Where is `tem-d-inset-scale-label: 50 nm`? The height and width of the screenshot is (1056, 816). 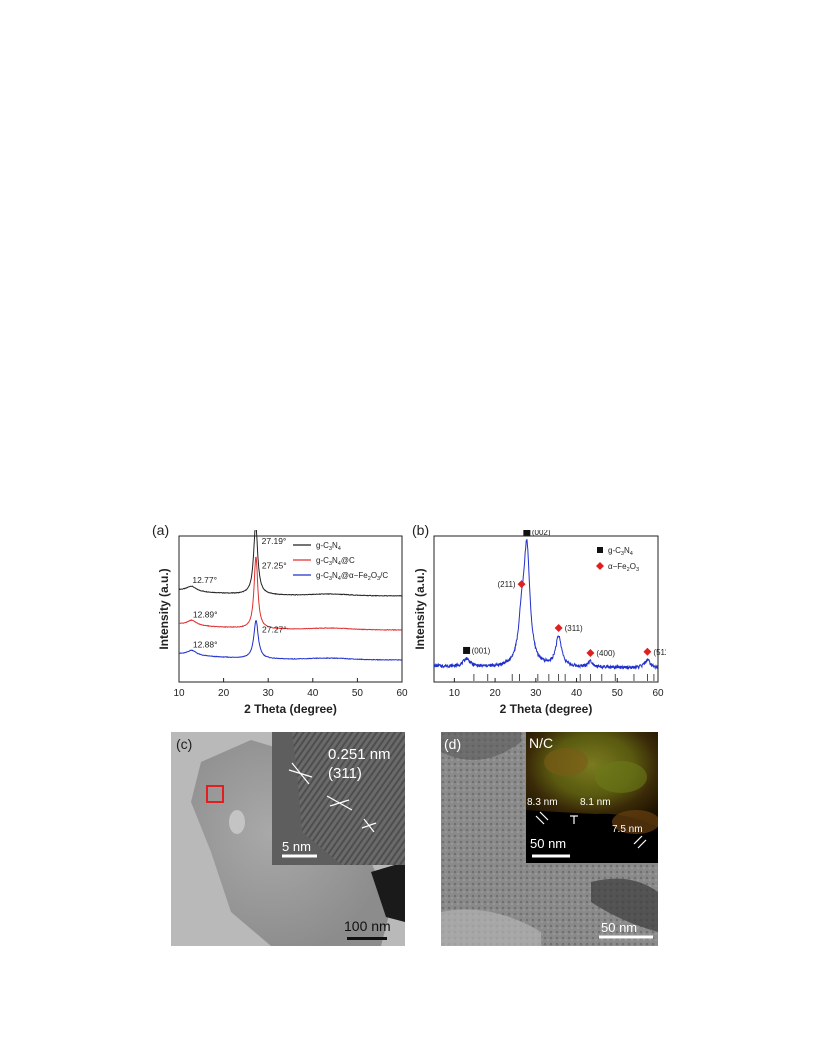 tem-d-inset-scale-label: 50 nm is located at coordinates (548, 843).